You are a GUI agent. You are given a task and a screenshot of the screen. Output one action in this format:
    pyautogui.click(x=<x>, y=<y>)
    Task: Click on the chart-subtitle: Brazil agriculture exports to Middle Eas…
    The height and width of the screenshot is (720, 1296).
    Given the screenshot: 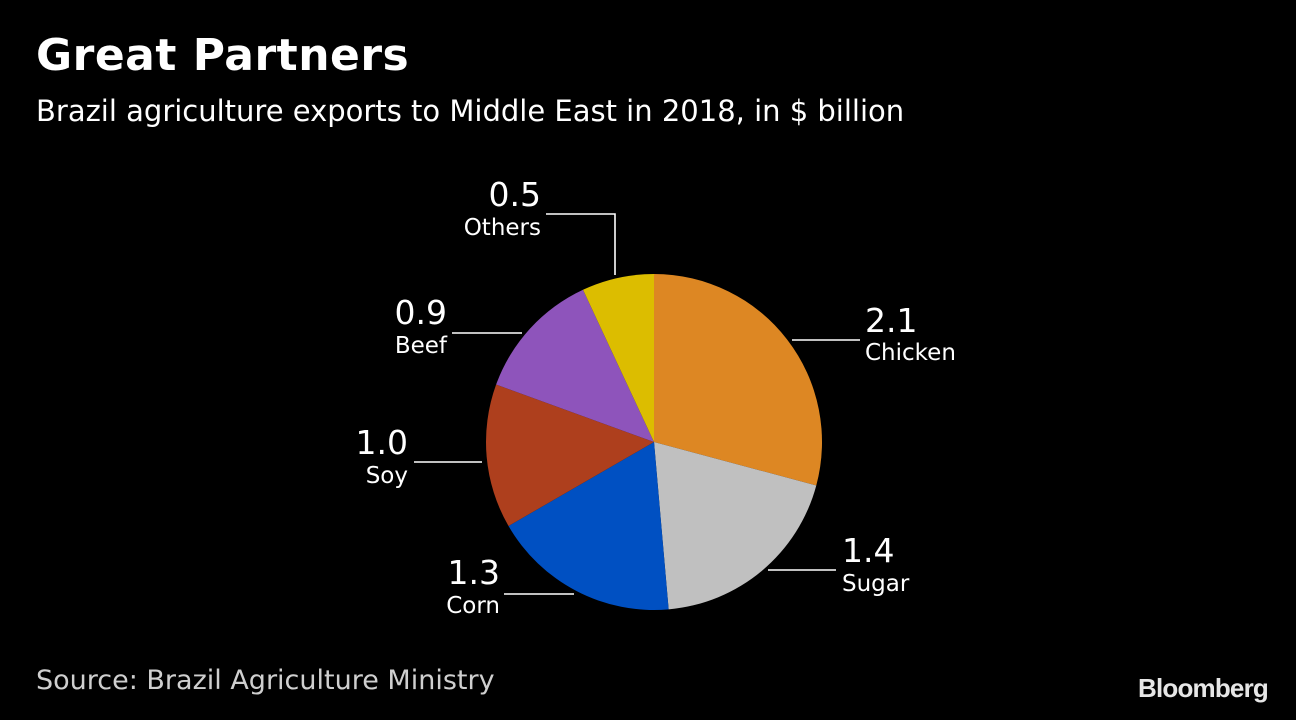 What is the action you would take?
    pyautogui.click(x=470, y=111)
    